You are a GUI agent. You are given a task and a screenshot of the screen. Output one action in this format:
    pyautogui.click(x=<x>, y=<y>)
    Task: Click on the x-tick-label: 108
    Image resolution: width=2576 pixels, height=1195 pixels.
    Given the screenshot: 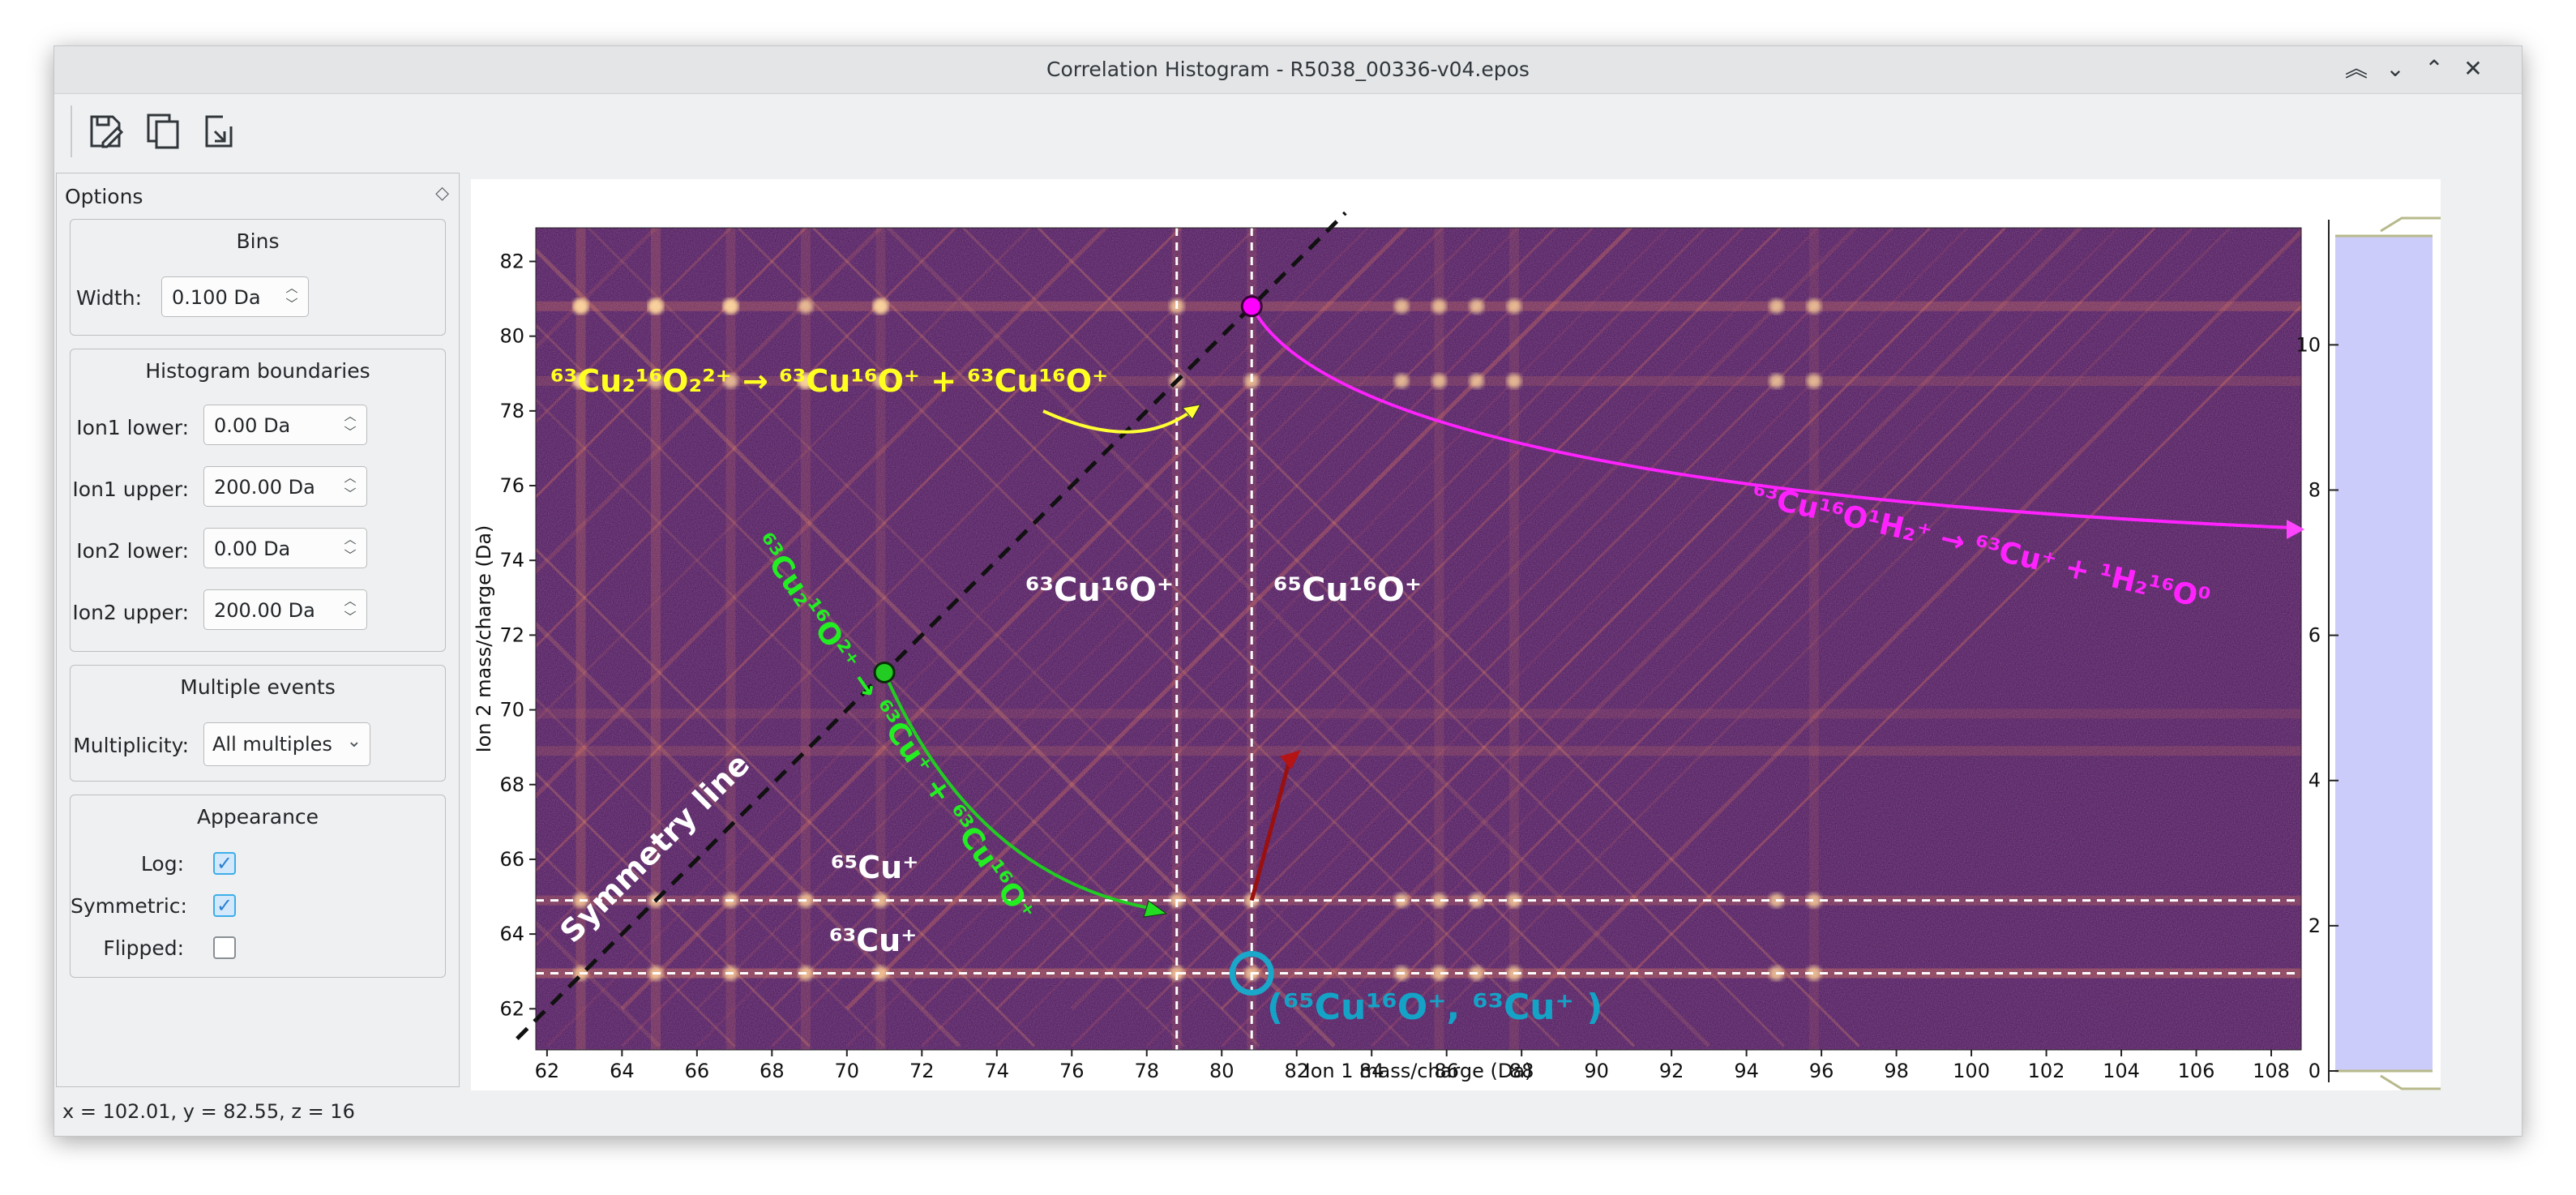 What is the action you would take?
    pyautogui.click(x=2271, y=1071)
    